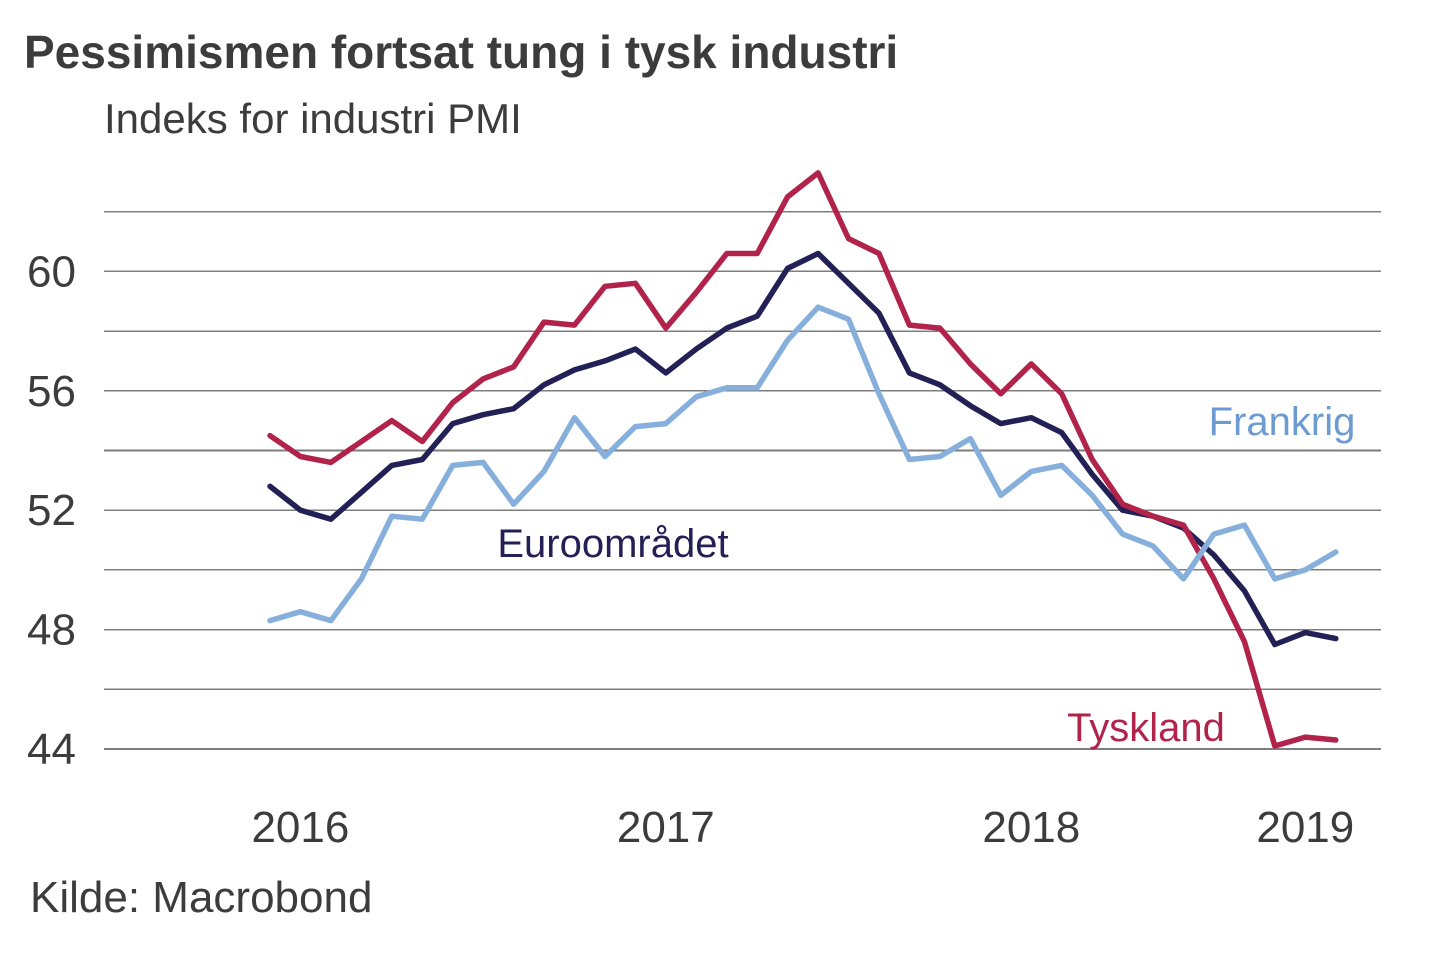 Image resolution: width=1440 pixels, height=960 pixels. What do you see at coordinates (1305, 827) in the screenshot?
I see `x-axis-label-2019: 2019` at bounding box center [1305, 827].